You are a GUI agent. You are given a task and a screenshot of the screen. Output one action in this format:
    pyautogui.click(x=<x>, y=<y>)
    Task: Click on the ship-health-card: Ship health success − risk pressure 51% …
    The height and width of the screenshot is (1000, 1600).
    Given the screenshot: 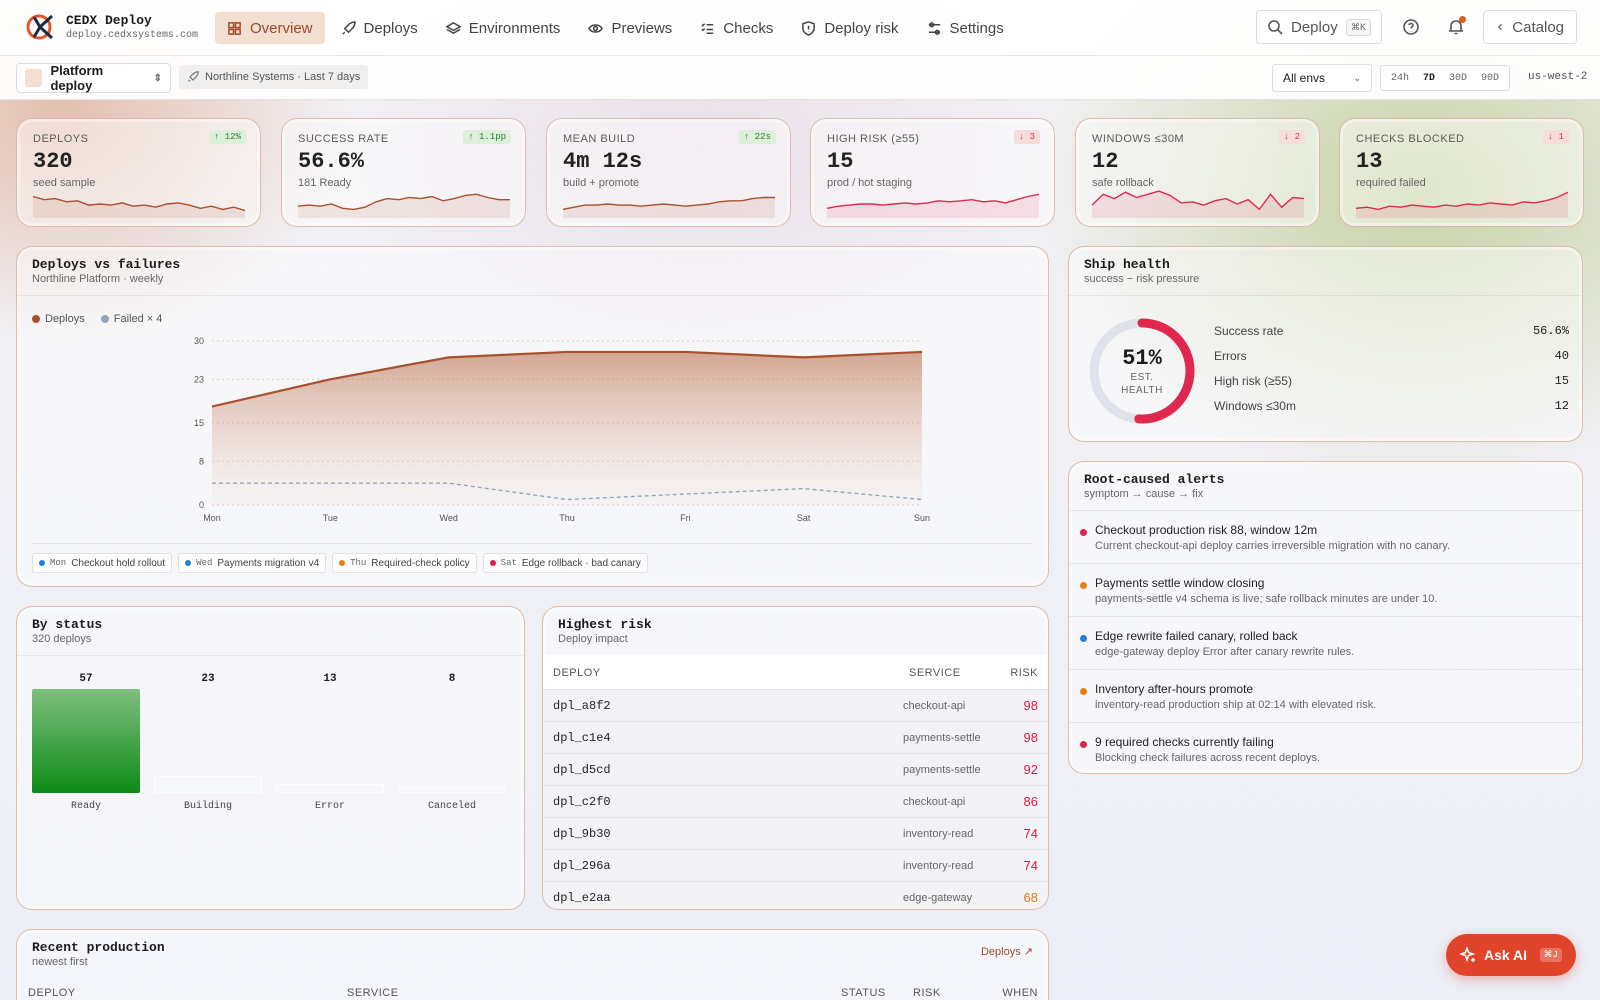 What is the action you would take?
    pyautogui.click(x=1325, y=344)
    